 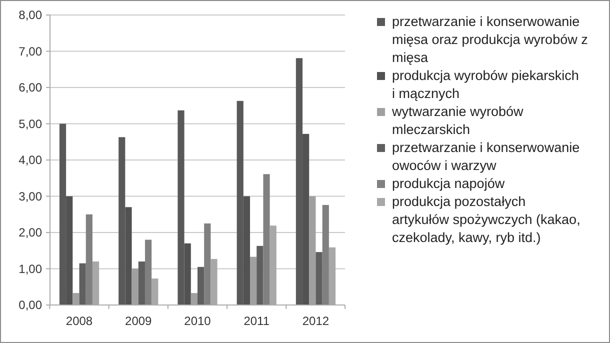 What do you see at coordinates (198, 321) in the screenshot?
I see `x-tick-label: 2010` at bounding box center [198, 321].